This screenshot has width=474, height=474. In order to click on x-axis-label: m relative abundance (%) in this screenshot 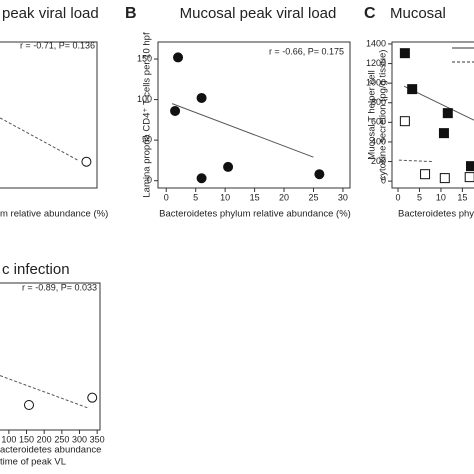, I will do `click(54, 214)`.